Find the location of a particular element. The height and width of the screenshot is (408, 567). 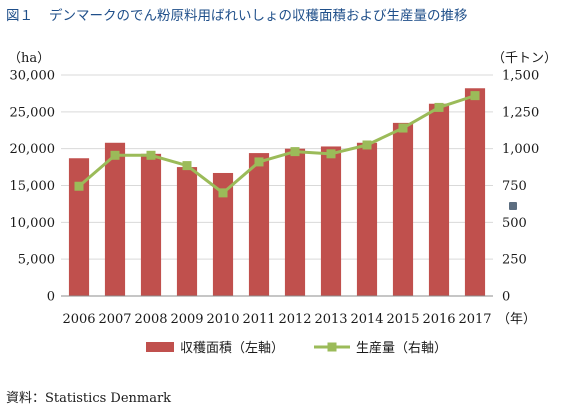

x-tick-label: 2013 is located at coordinates (330, 319).